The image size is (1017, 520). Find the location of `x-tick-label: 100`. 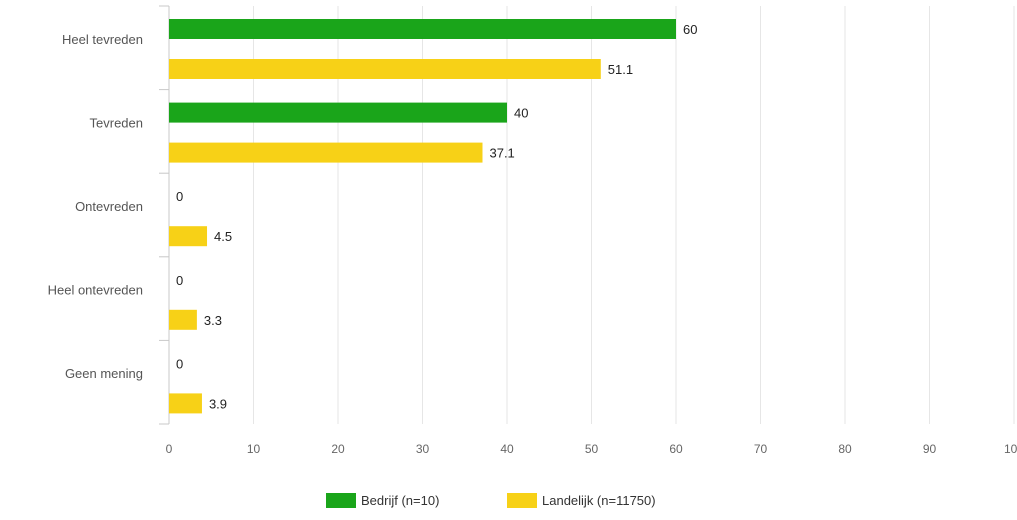

x-tick-label: 100 is located at coordinates (1010, 449).